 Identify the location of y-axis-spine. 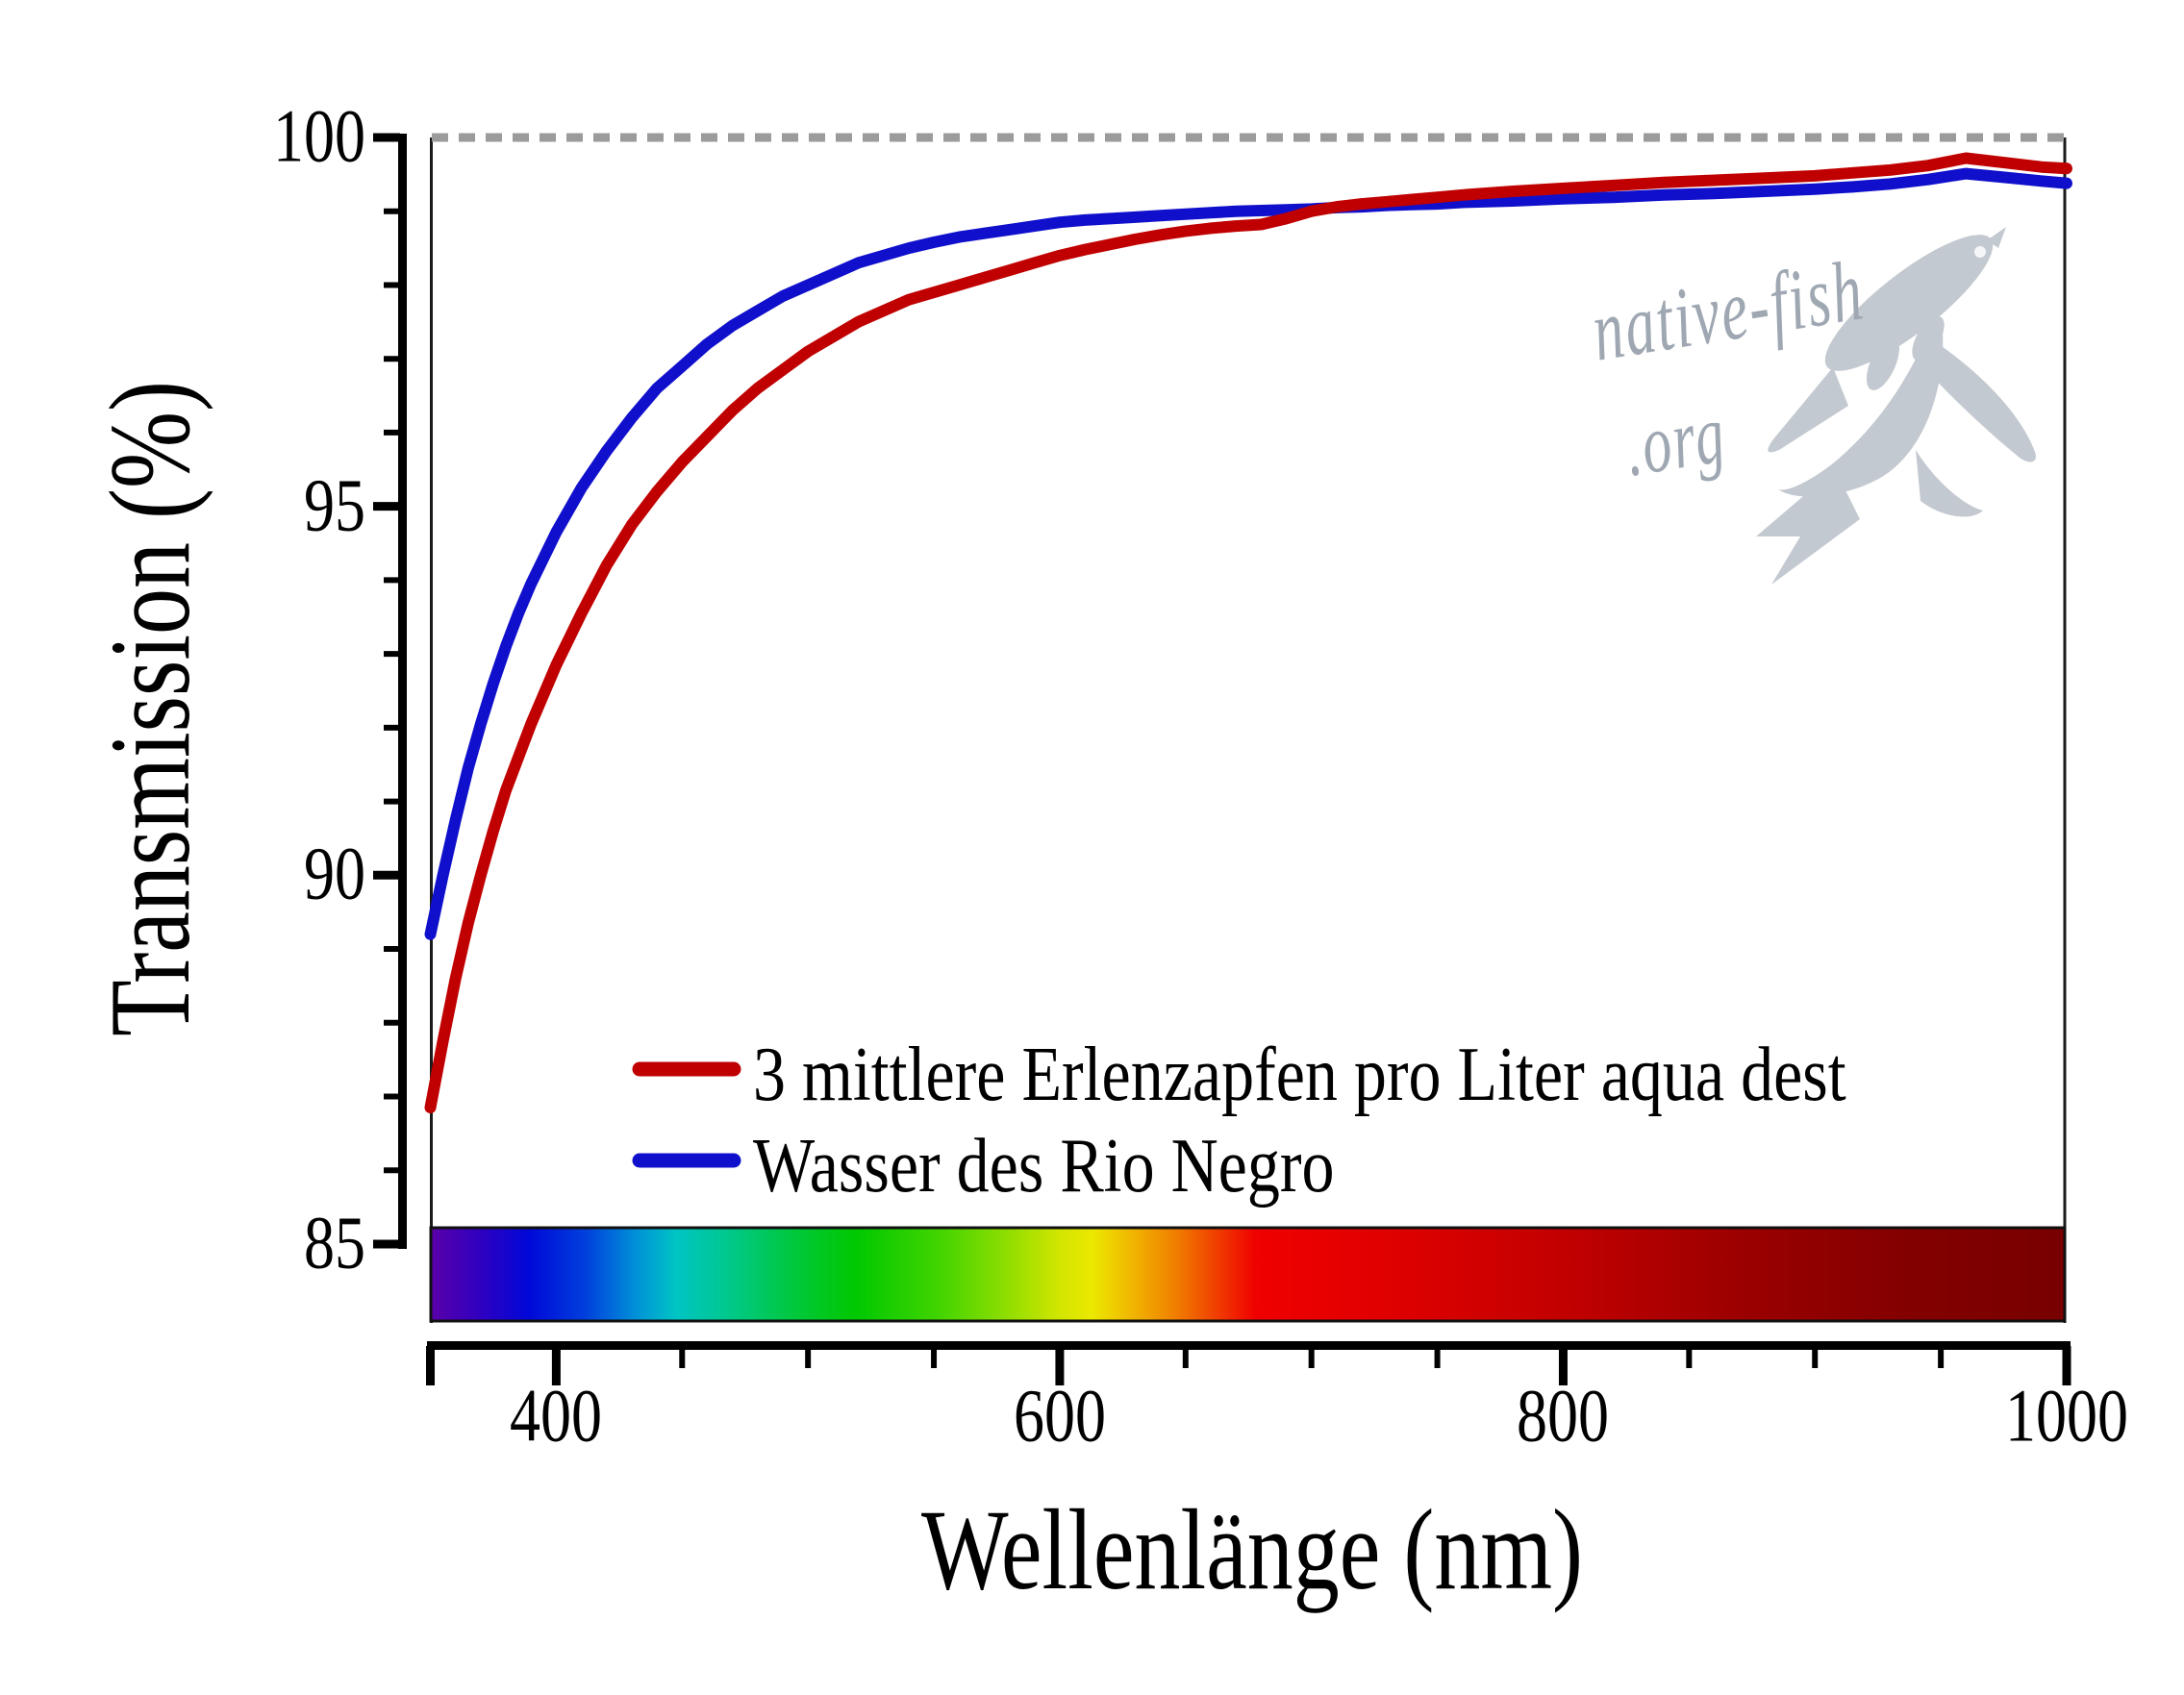
(402, 691).